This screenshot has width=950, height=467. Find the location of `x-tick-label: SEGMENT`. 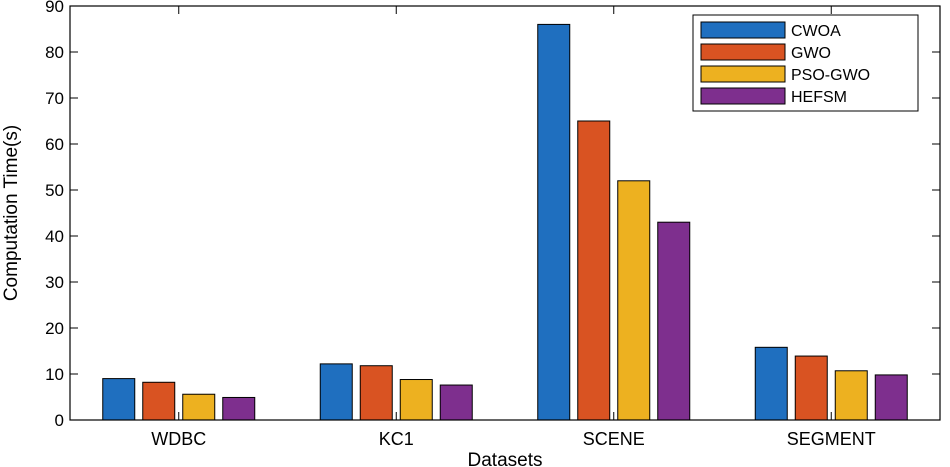

x-tick-label: SEGMENT is located at coordinates (831, 439).